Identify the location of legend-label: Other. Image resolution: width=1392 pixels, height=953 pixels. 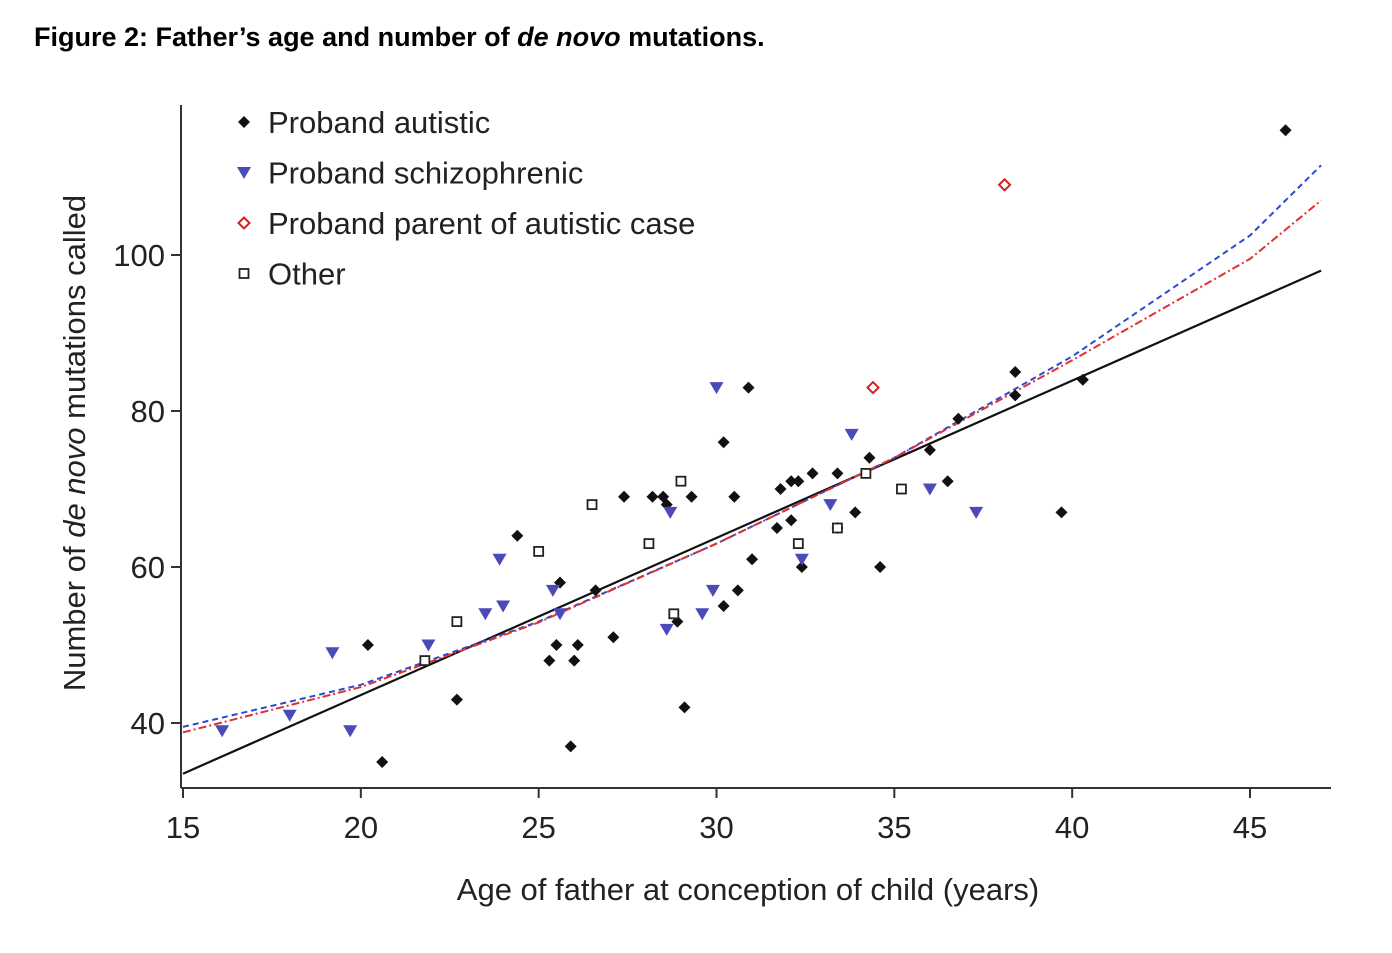
(307, 274).